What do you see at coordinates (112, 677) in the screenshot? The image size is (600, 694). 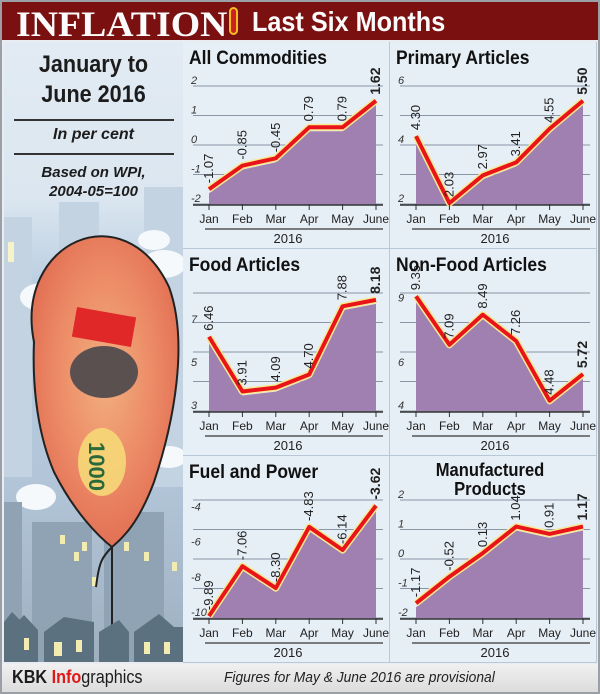 I see `brand-suffix: graphics` at bounding box center [112, 677].